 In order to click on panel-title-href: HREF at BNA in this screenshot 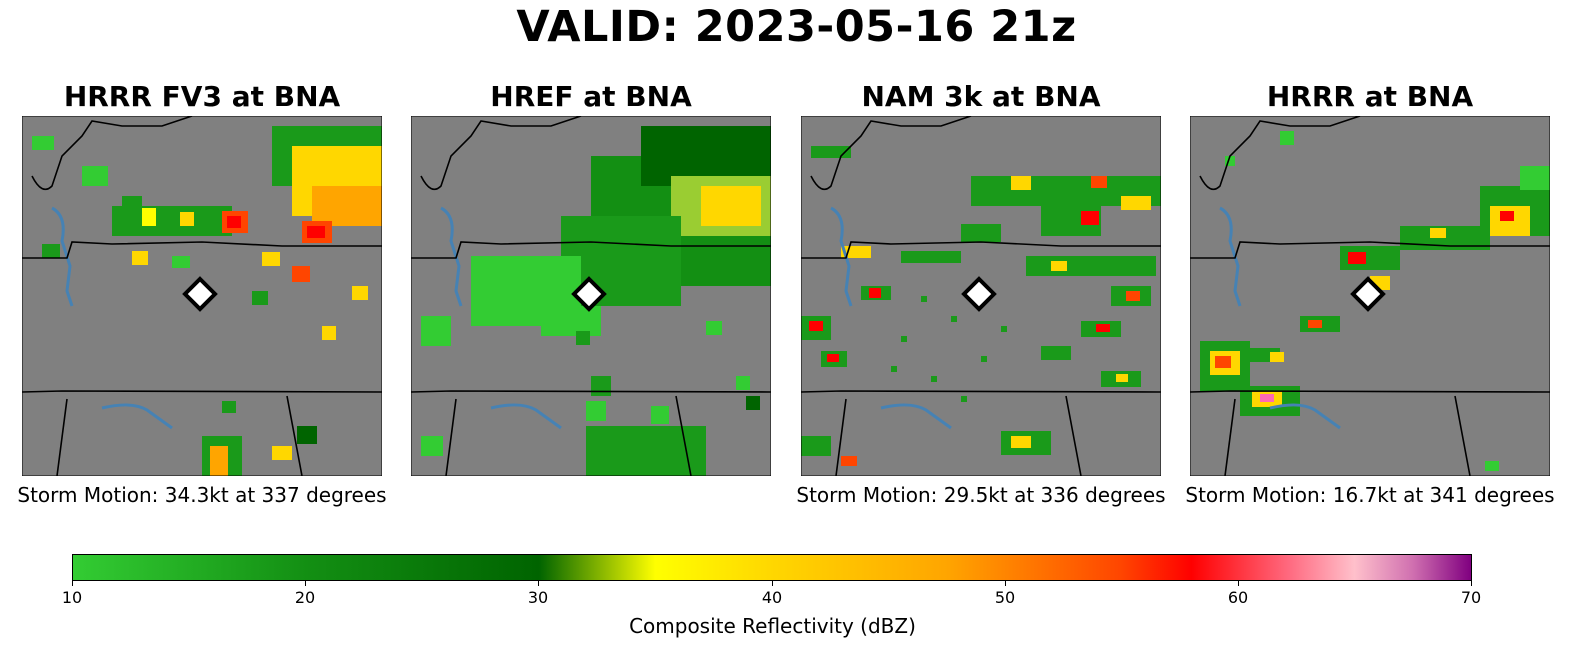, I will do `click(591, 96)`.